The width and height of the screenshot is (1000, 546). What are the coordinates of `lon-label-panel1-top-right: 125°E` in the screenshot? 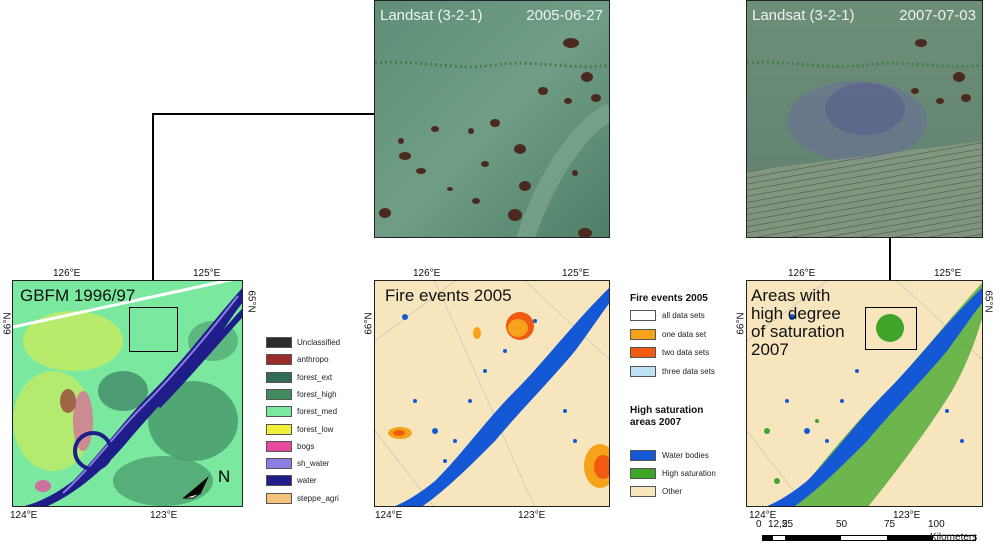 It's located at (207, 273).